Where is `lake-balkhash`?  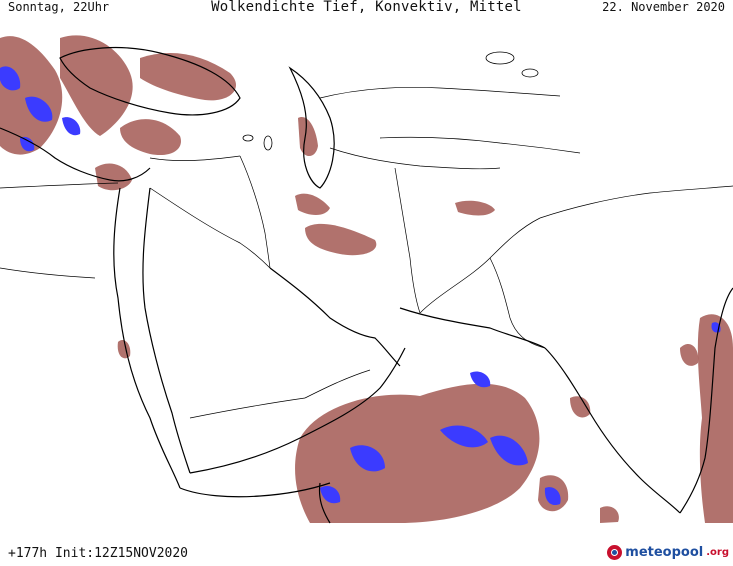 lake-balkhash is located at coordinates (500, 58).